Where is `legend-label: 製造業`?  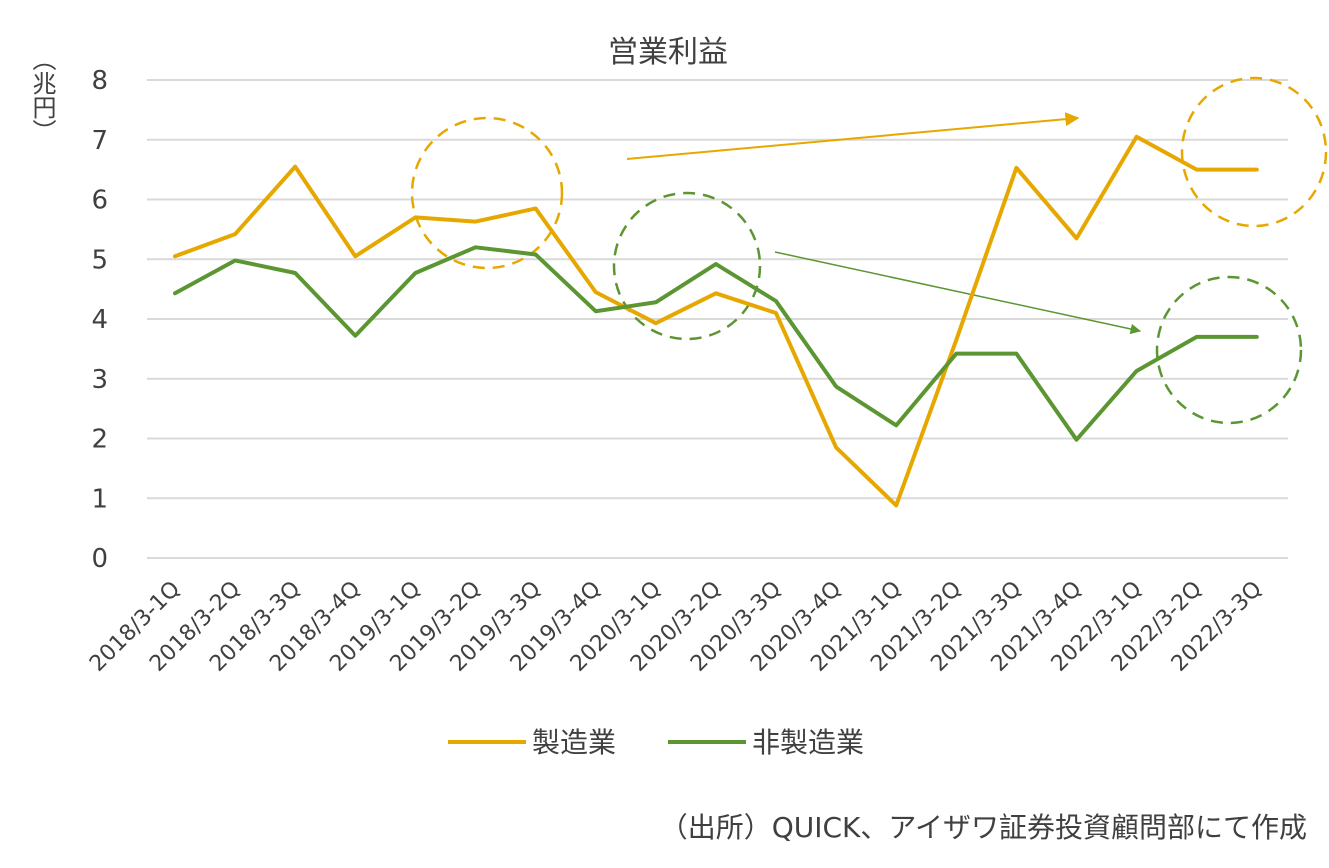 legend-label: 製造業 is located at coordinates (574, 742).